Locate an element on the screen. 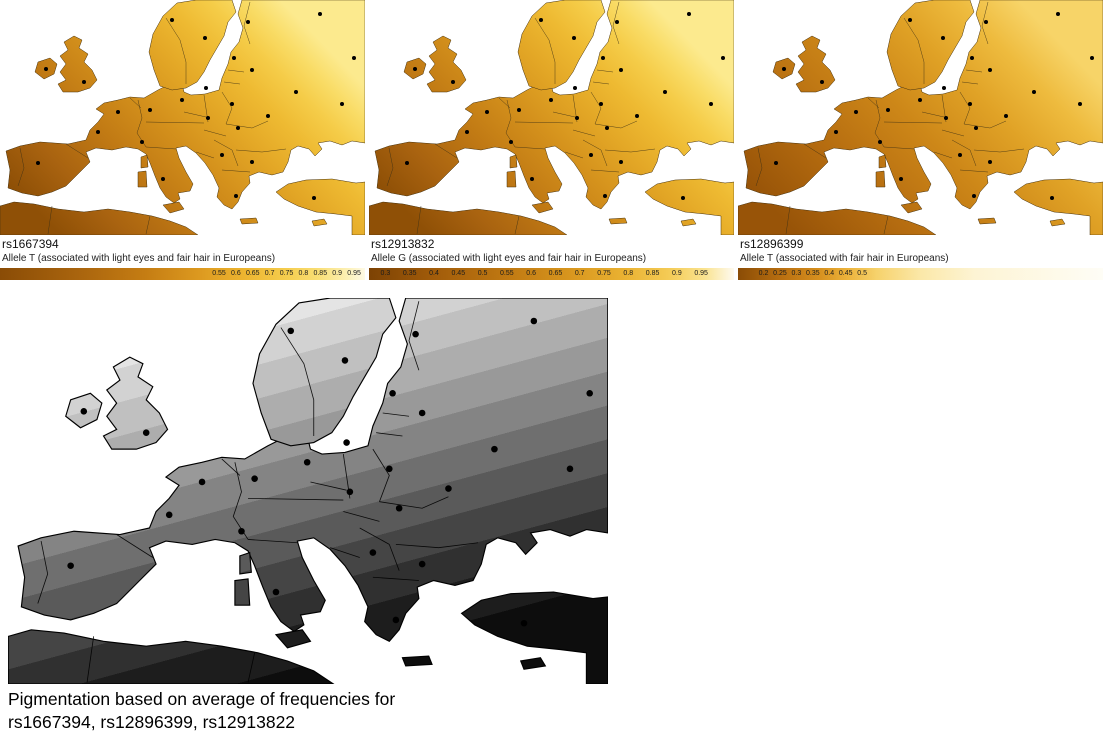  frequency-color-scale: 0.2 0.25 0.3 0.35 0.4 0.45 0.5 is located at coordinates (920, 273).